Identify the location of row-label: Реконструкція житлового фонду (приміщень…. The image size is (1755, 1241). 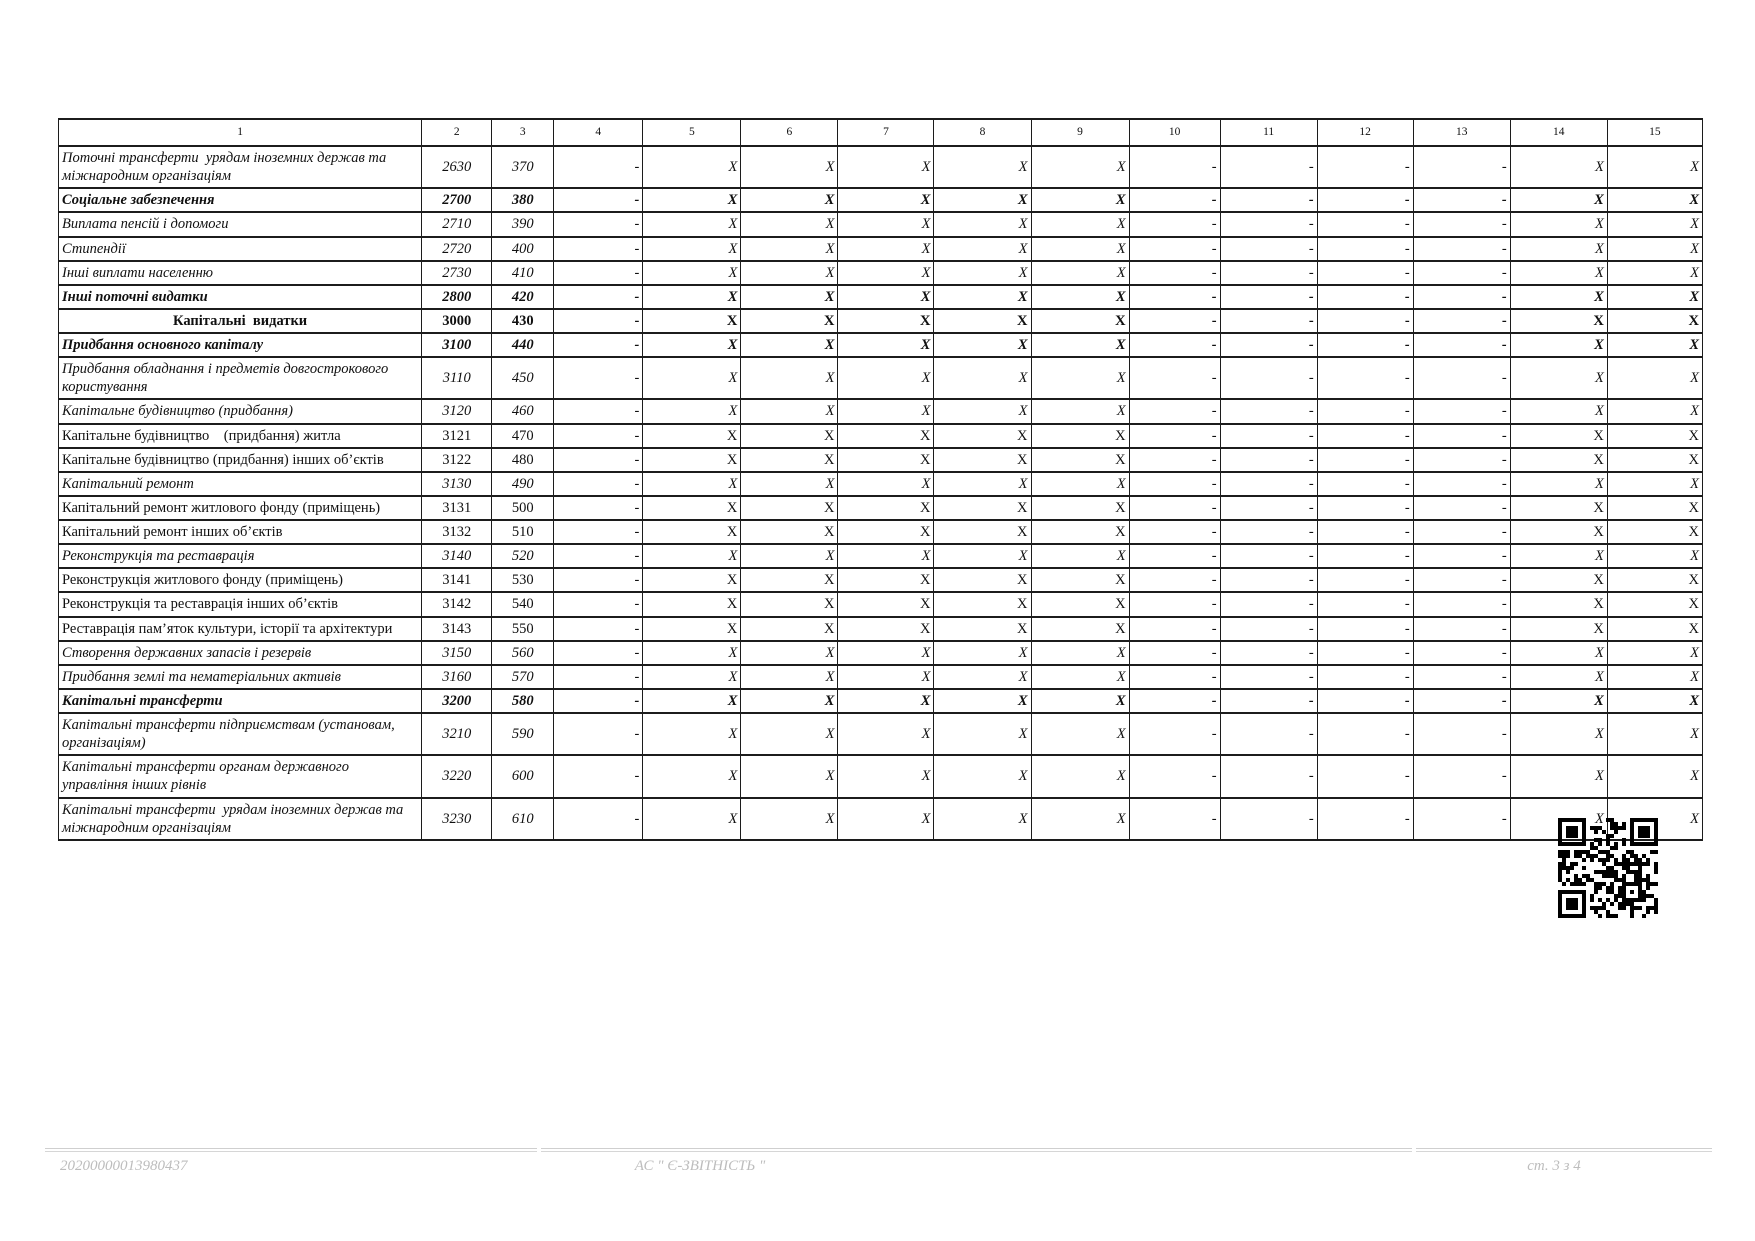
(240, 580).